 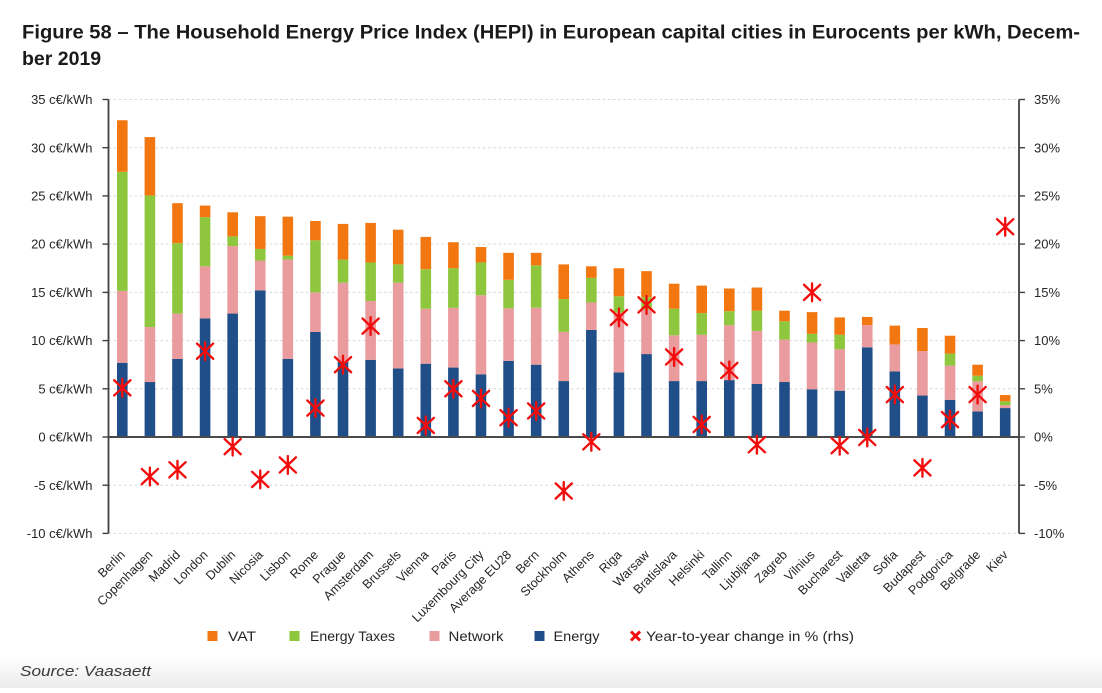 I want to click on svg-text: 15%, so click(x=1047, y=292).